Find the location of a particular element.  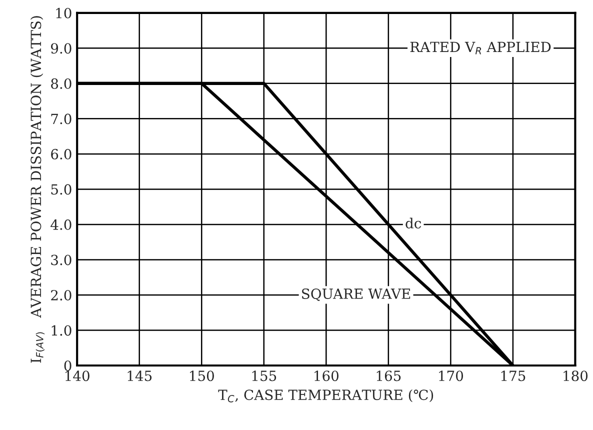

annotation: RATED V$_{R}$ APPLIED is located at coordinates (480, 48).